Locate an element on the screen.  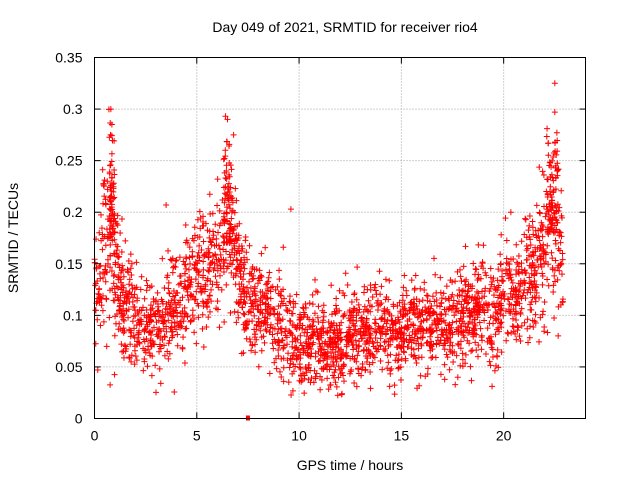
y-tick-label: 0 is located at coordinates (79, 419).